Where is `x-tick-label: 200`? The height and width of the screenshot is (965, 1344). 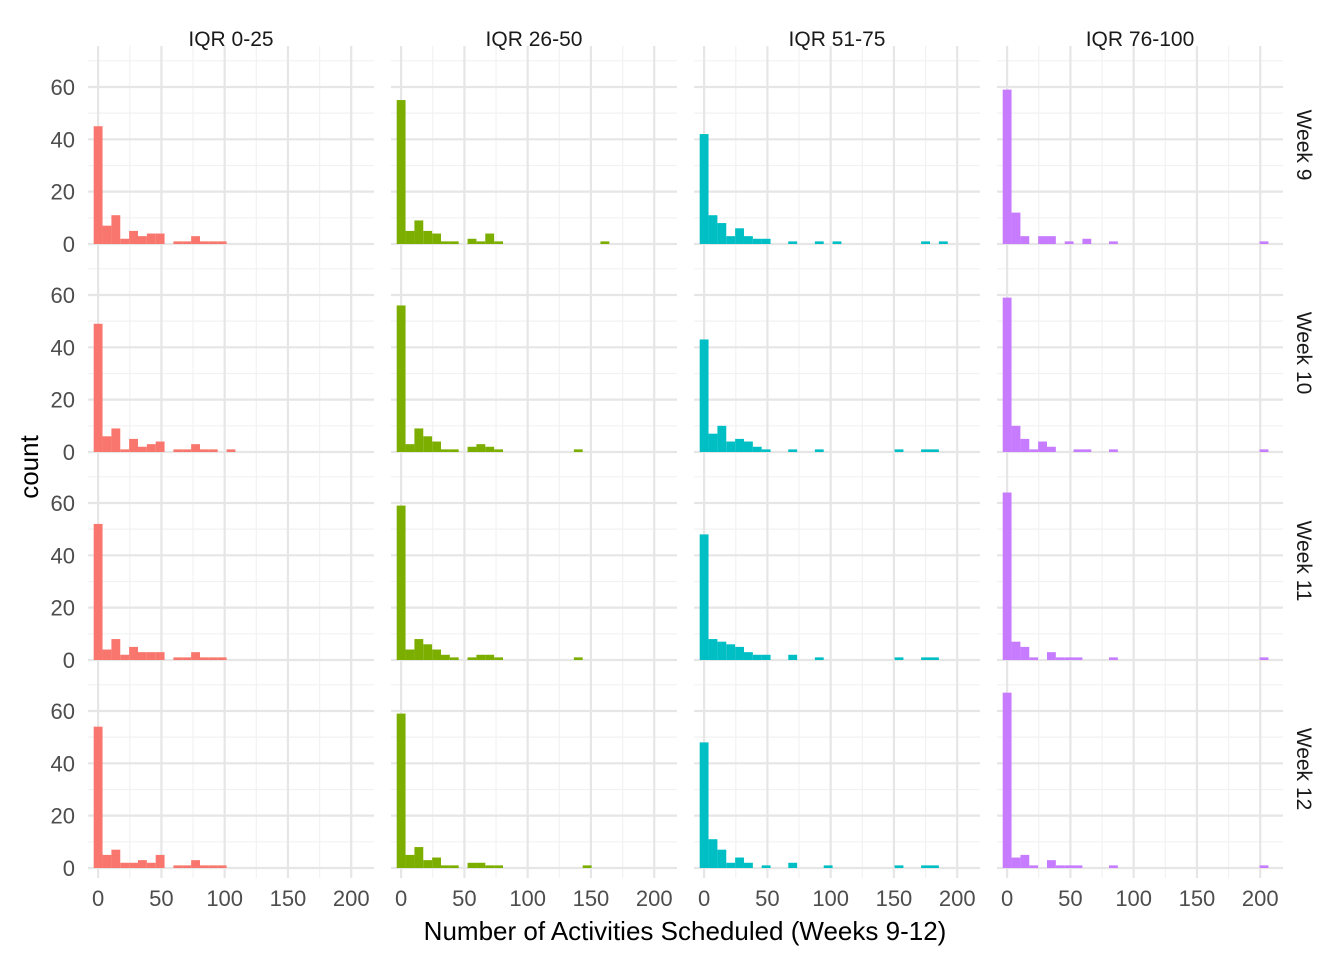
x-tick-label: 200 is located at coordinates (1260, 898).